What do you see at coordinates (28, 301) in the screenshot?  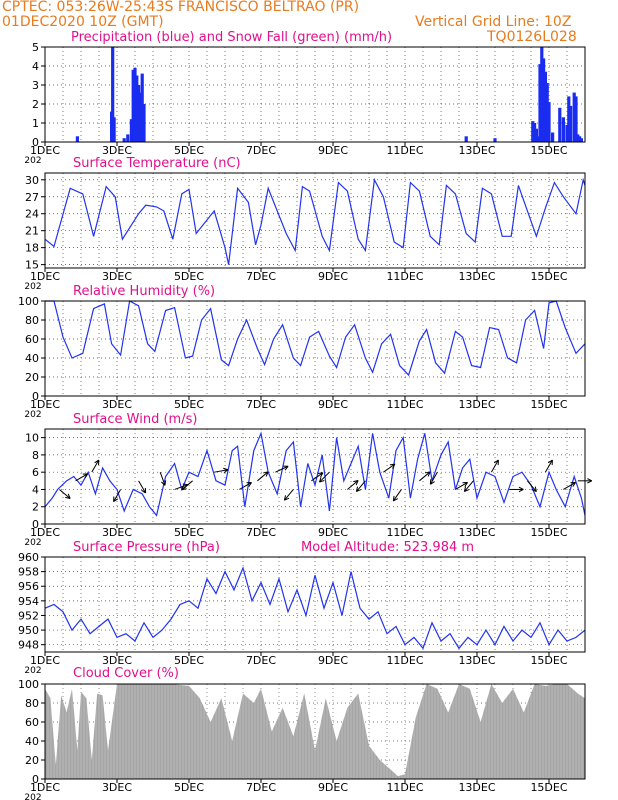 I see `rh-ytick: 100` at bounding box center [28, 301].